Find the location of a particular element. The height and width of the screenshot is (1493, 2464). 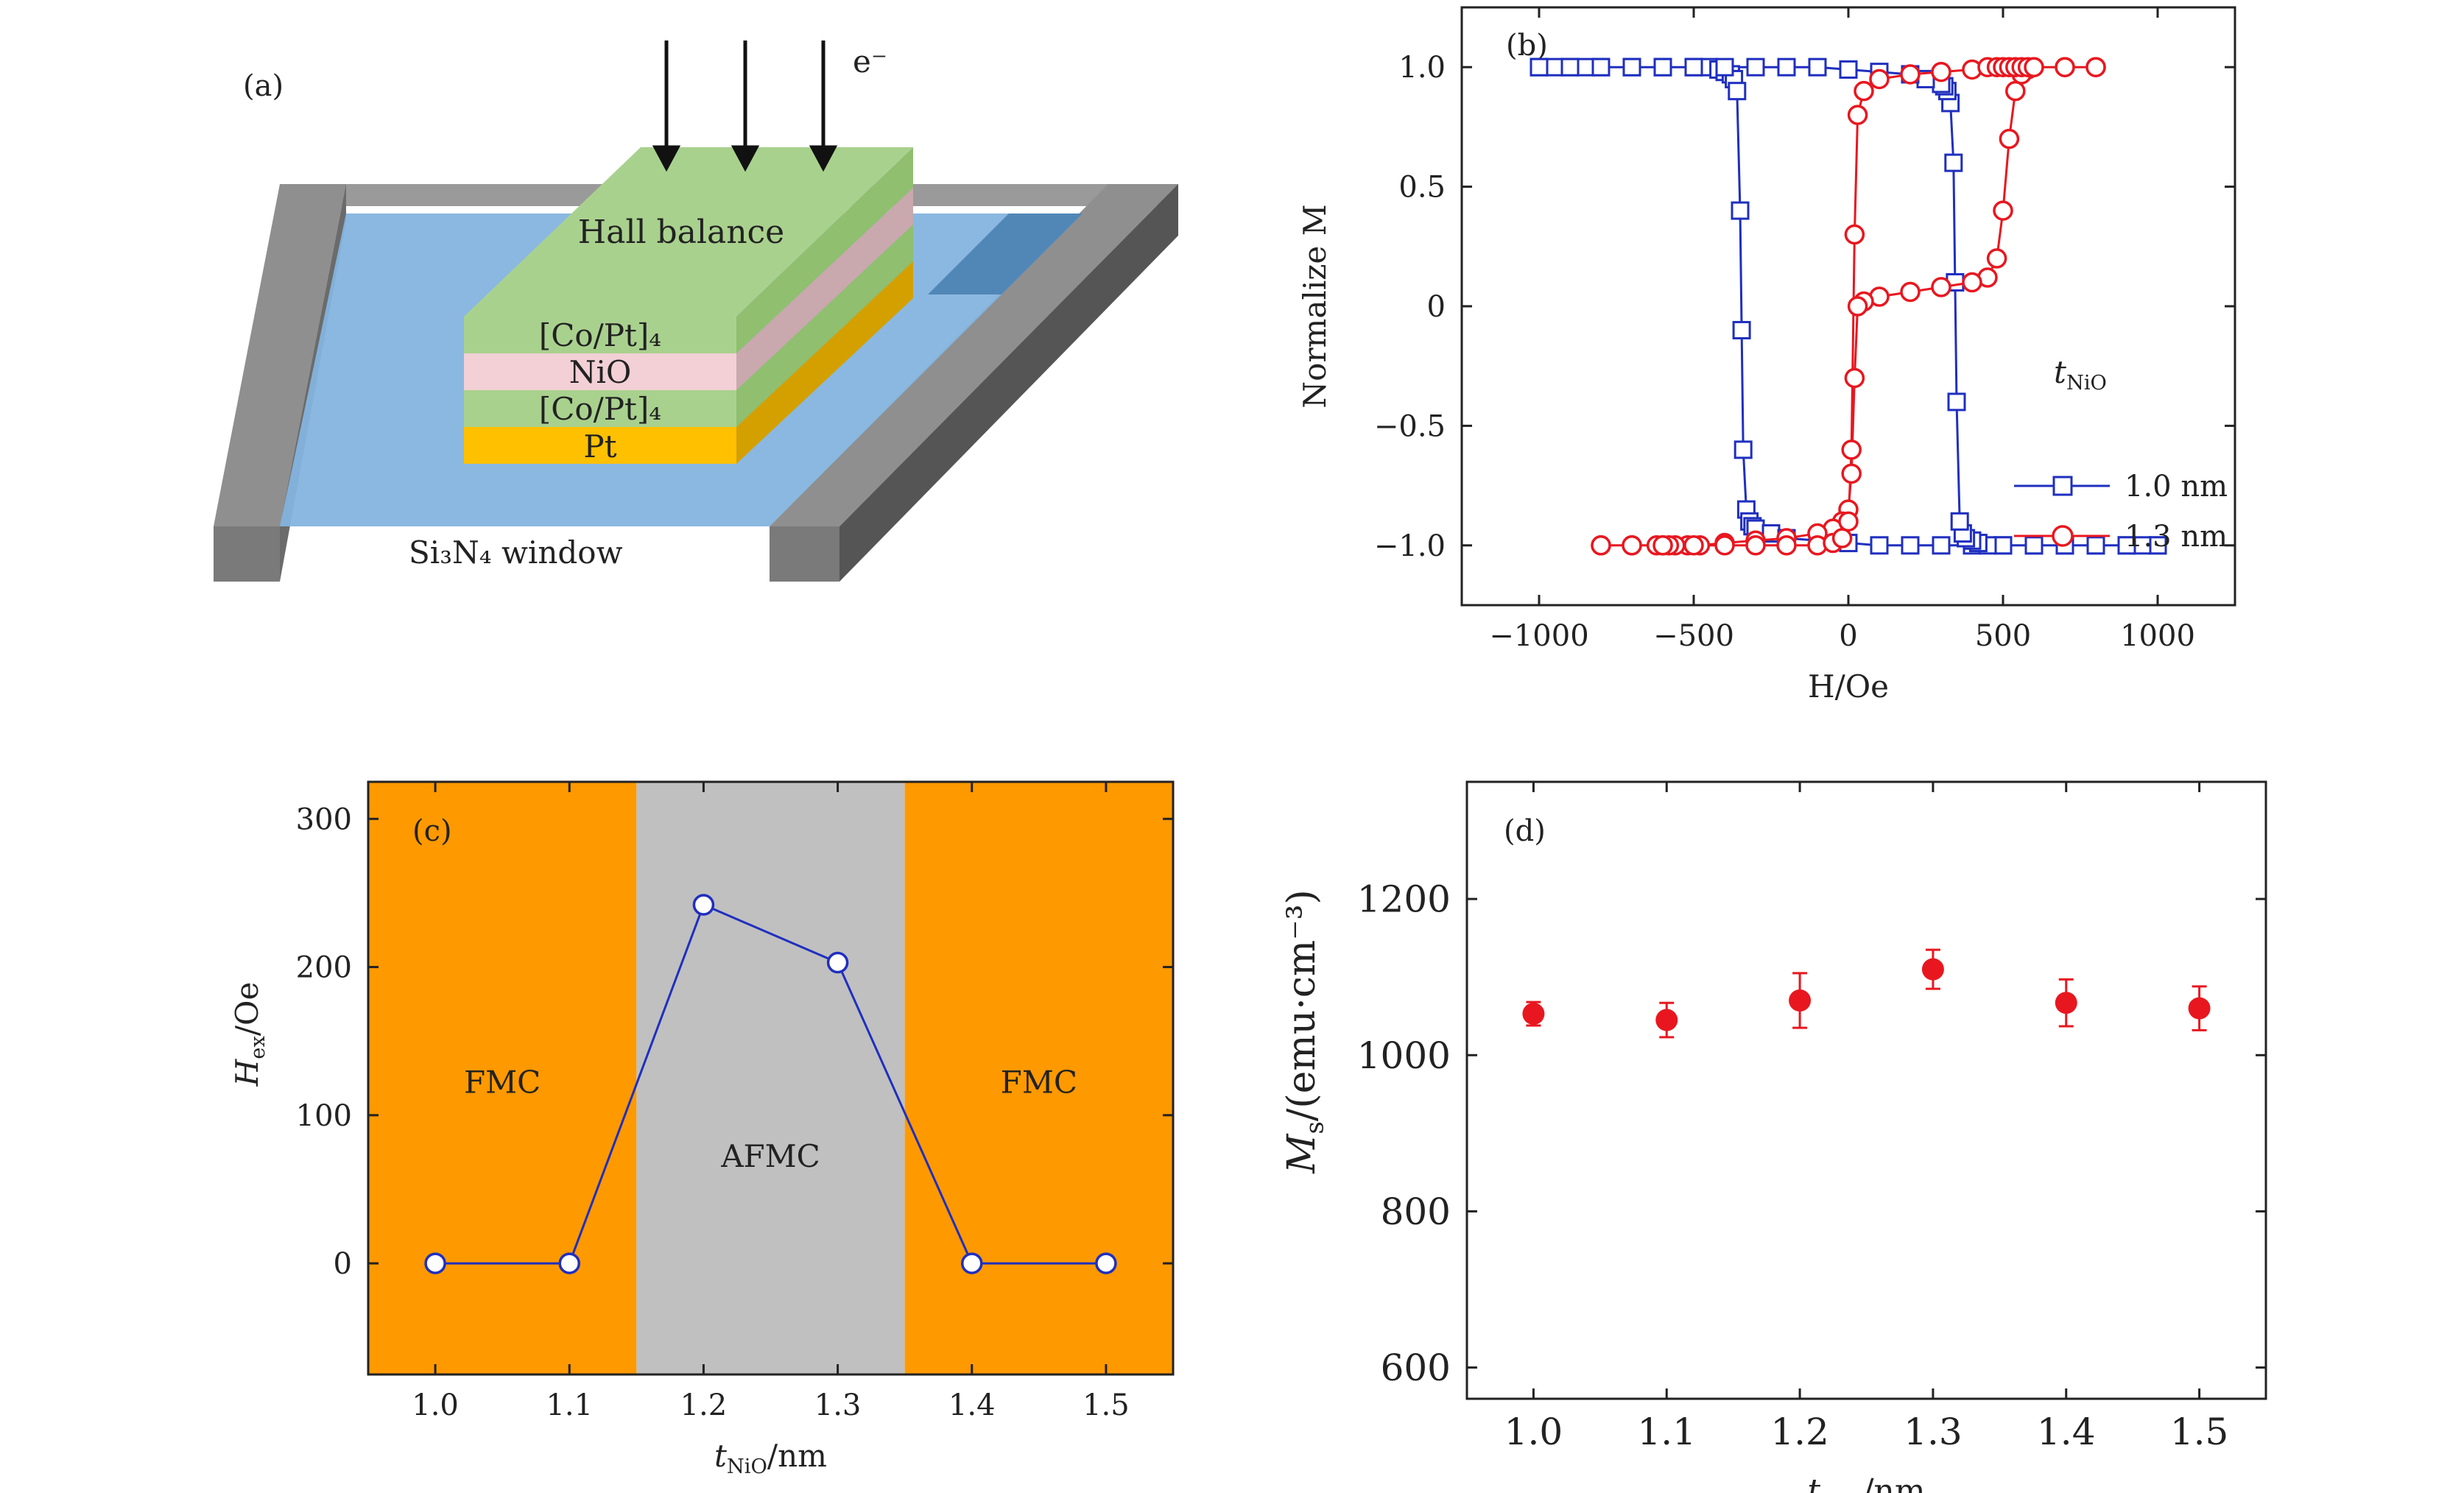

y-tick-label: 300 is located at coordinates (324, 819).